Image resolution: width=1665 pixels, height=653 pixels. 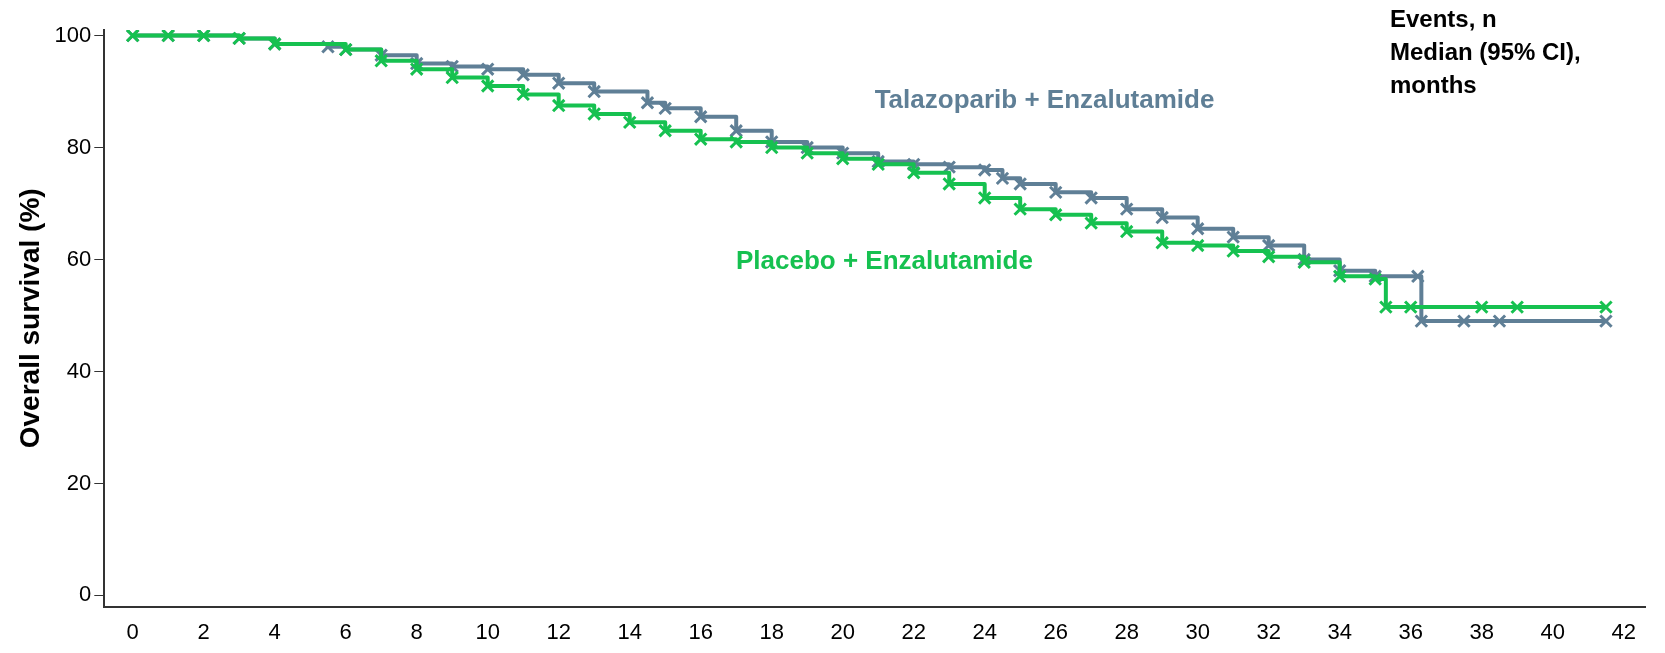 What do you see at coordinates (73, 34) in the screenshot?
I see `y-tick-label: 100` at bounding box center [73, 34].